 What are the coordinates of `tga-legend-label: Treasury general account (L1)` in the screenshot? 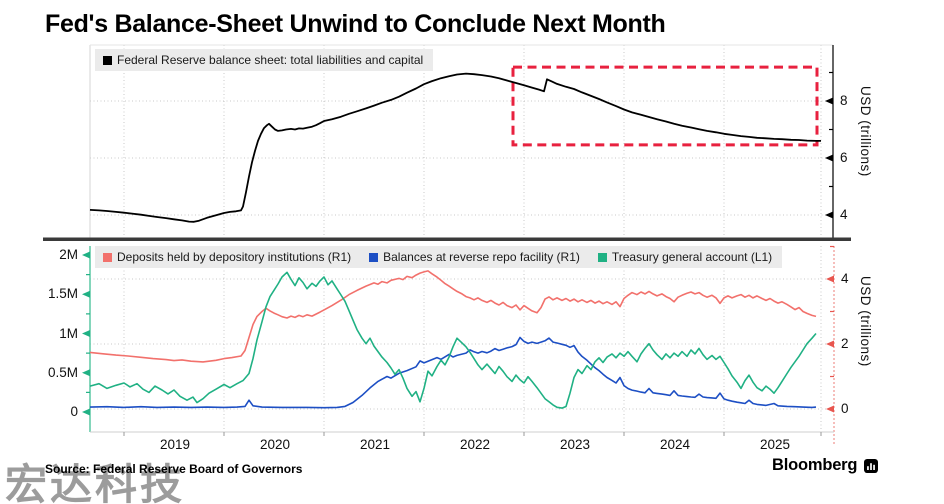 It's located at (692, 257).